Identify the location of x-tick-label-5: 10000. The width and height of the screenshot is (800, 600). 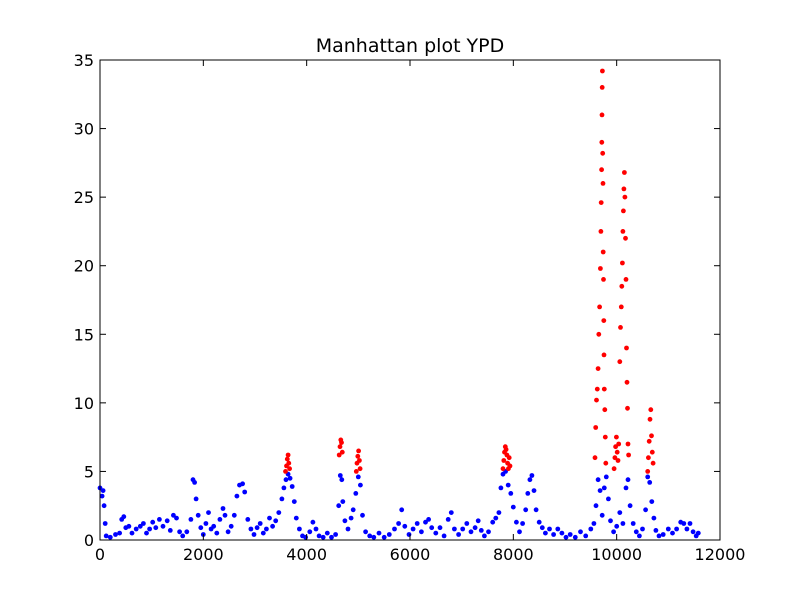
(616, 554).